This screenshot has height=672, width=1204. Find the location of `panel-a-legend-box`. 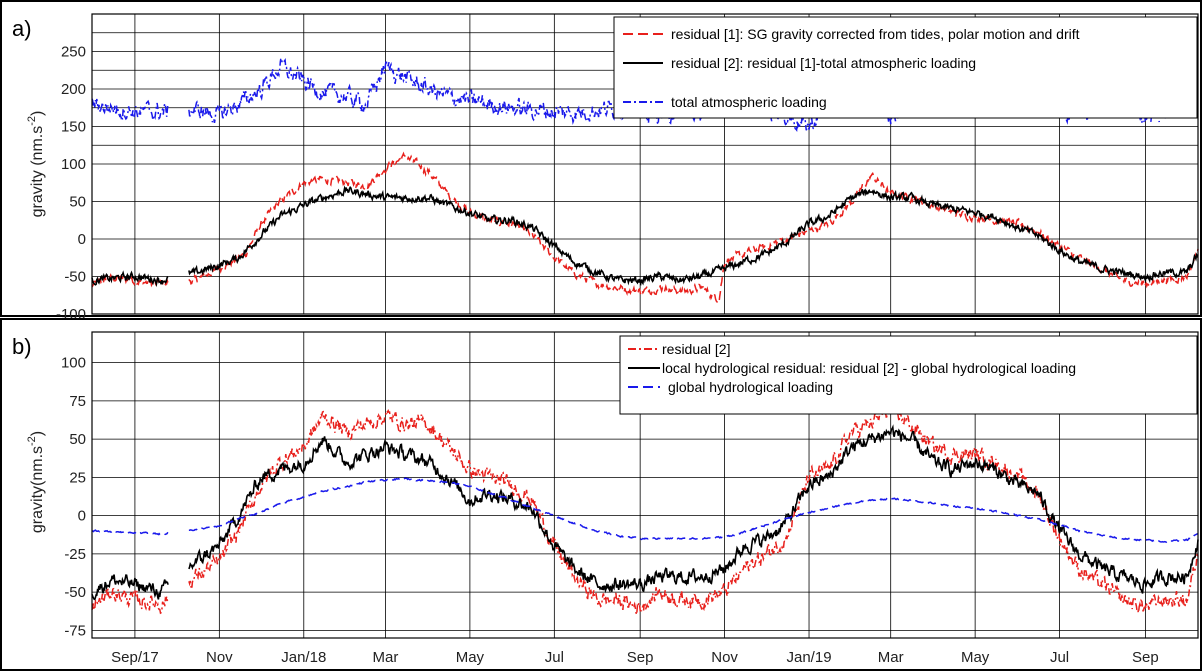

panel-a-legend-box is located at coordinates (905, 67).